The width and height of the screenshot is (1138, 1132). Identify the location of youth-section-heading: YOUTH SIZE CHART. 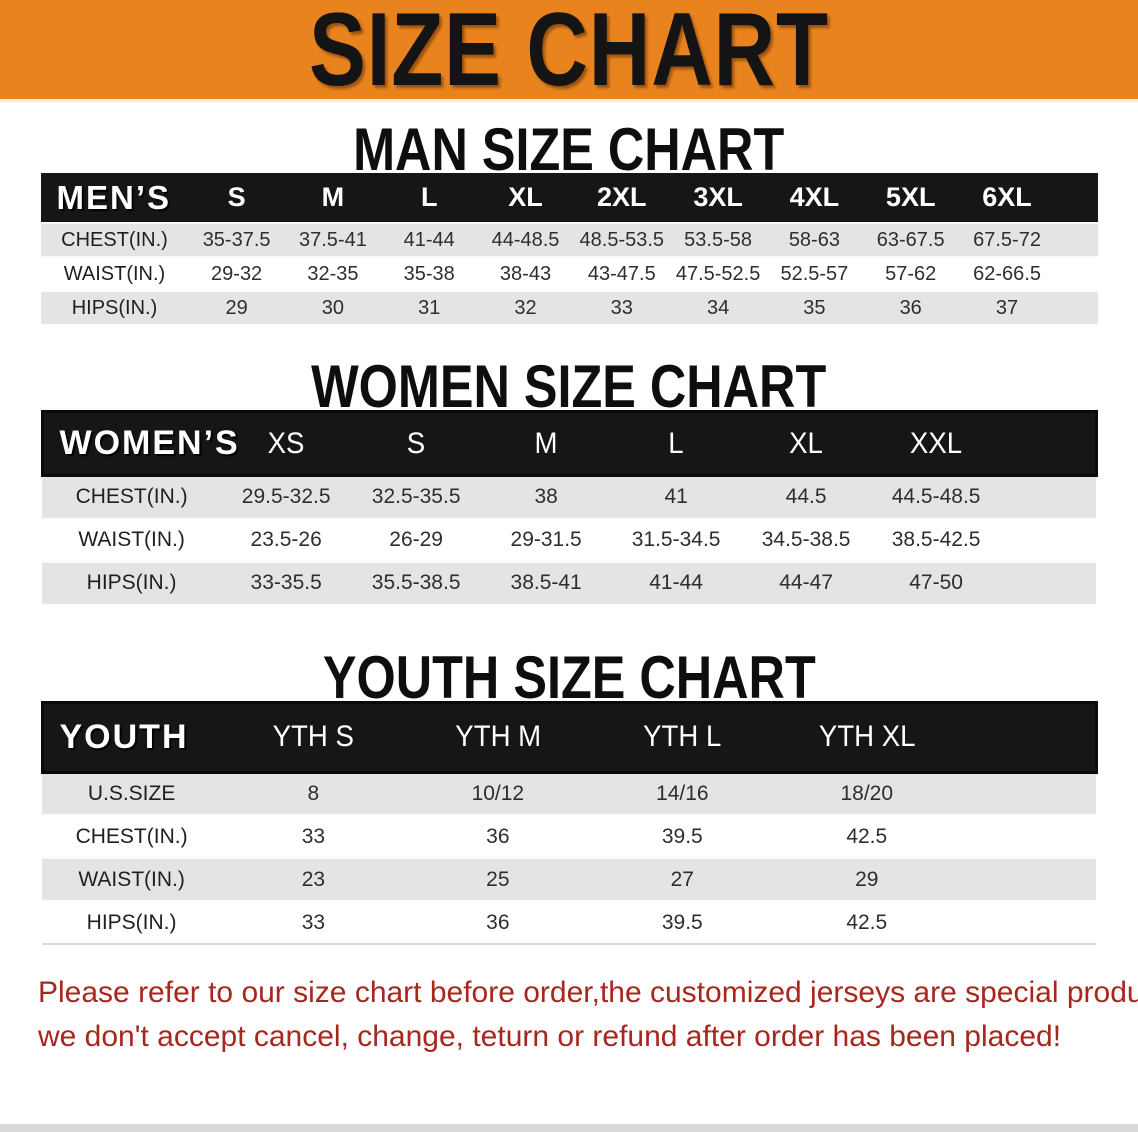
(569, 677).